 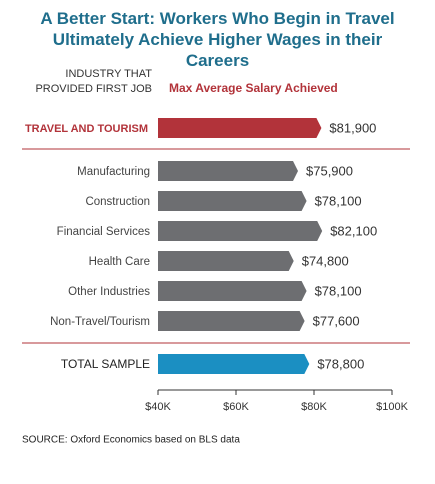 I want to click on category-label: Manufacturing, so click(x=113, y=172).